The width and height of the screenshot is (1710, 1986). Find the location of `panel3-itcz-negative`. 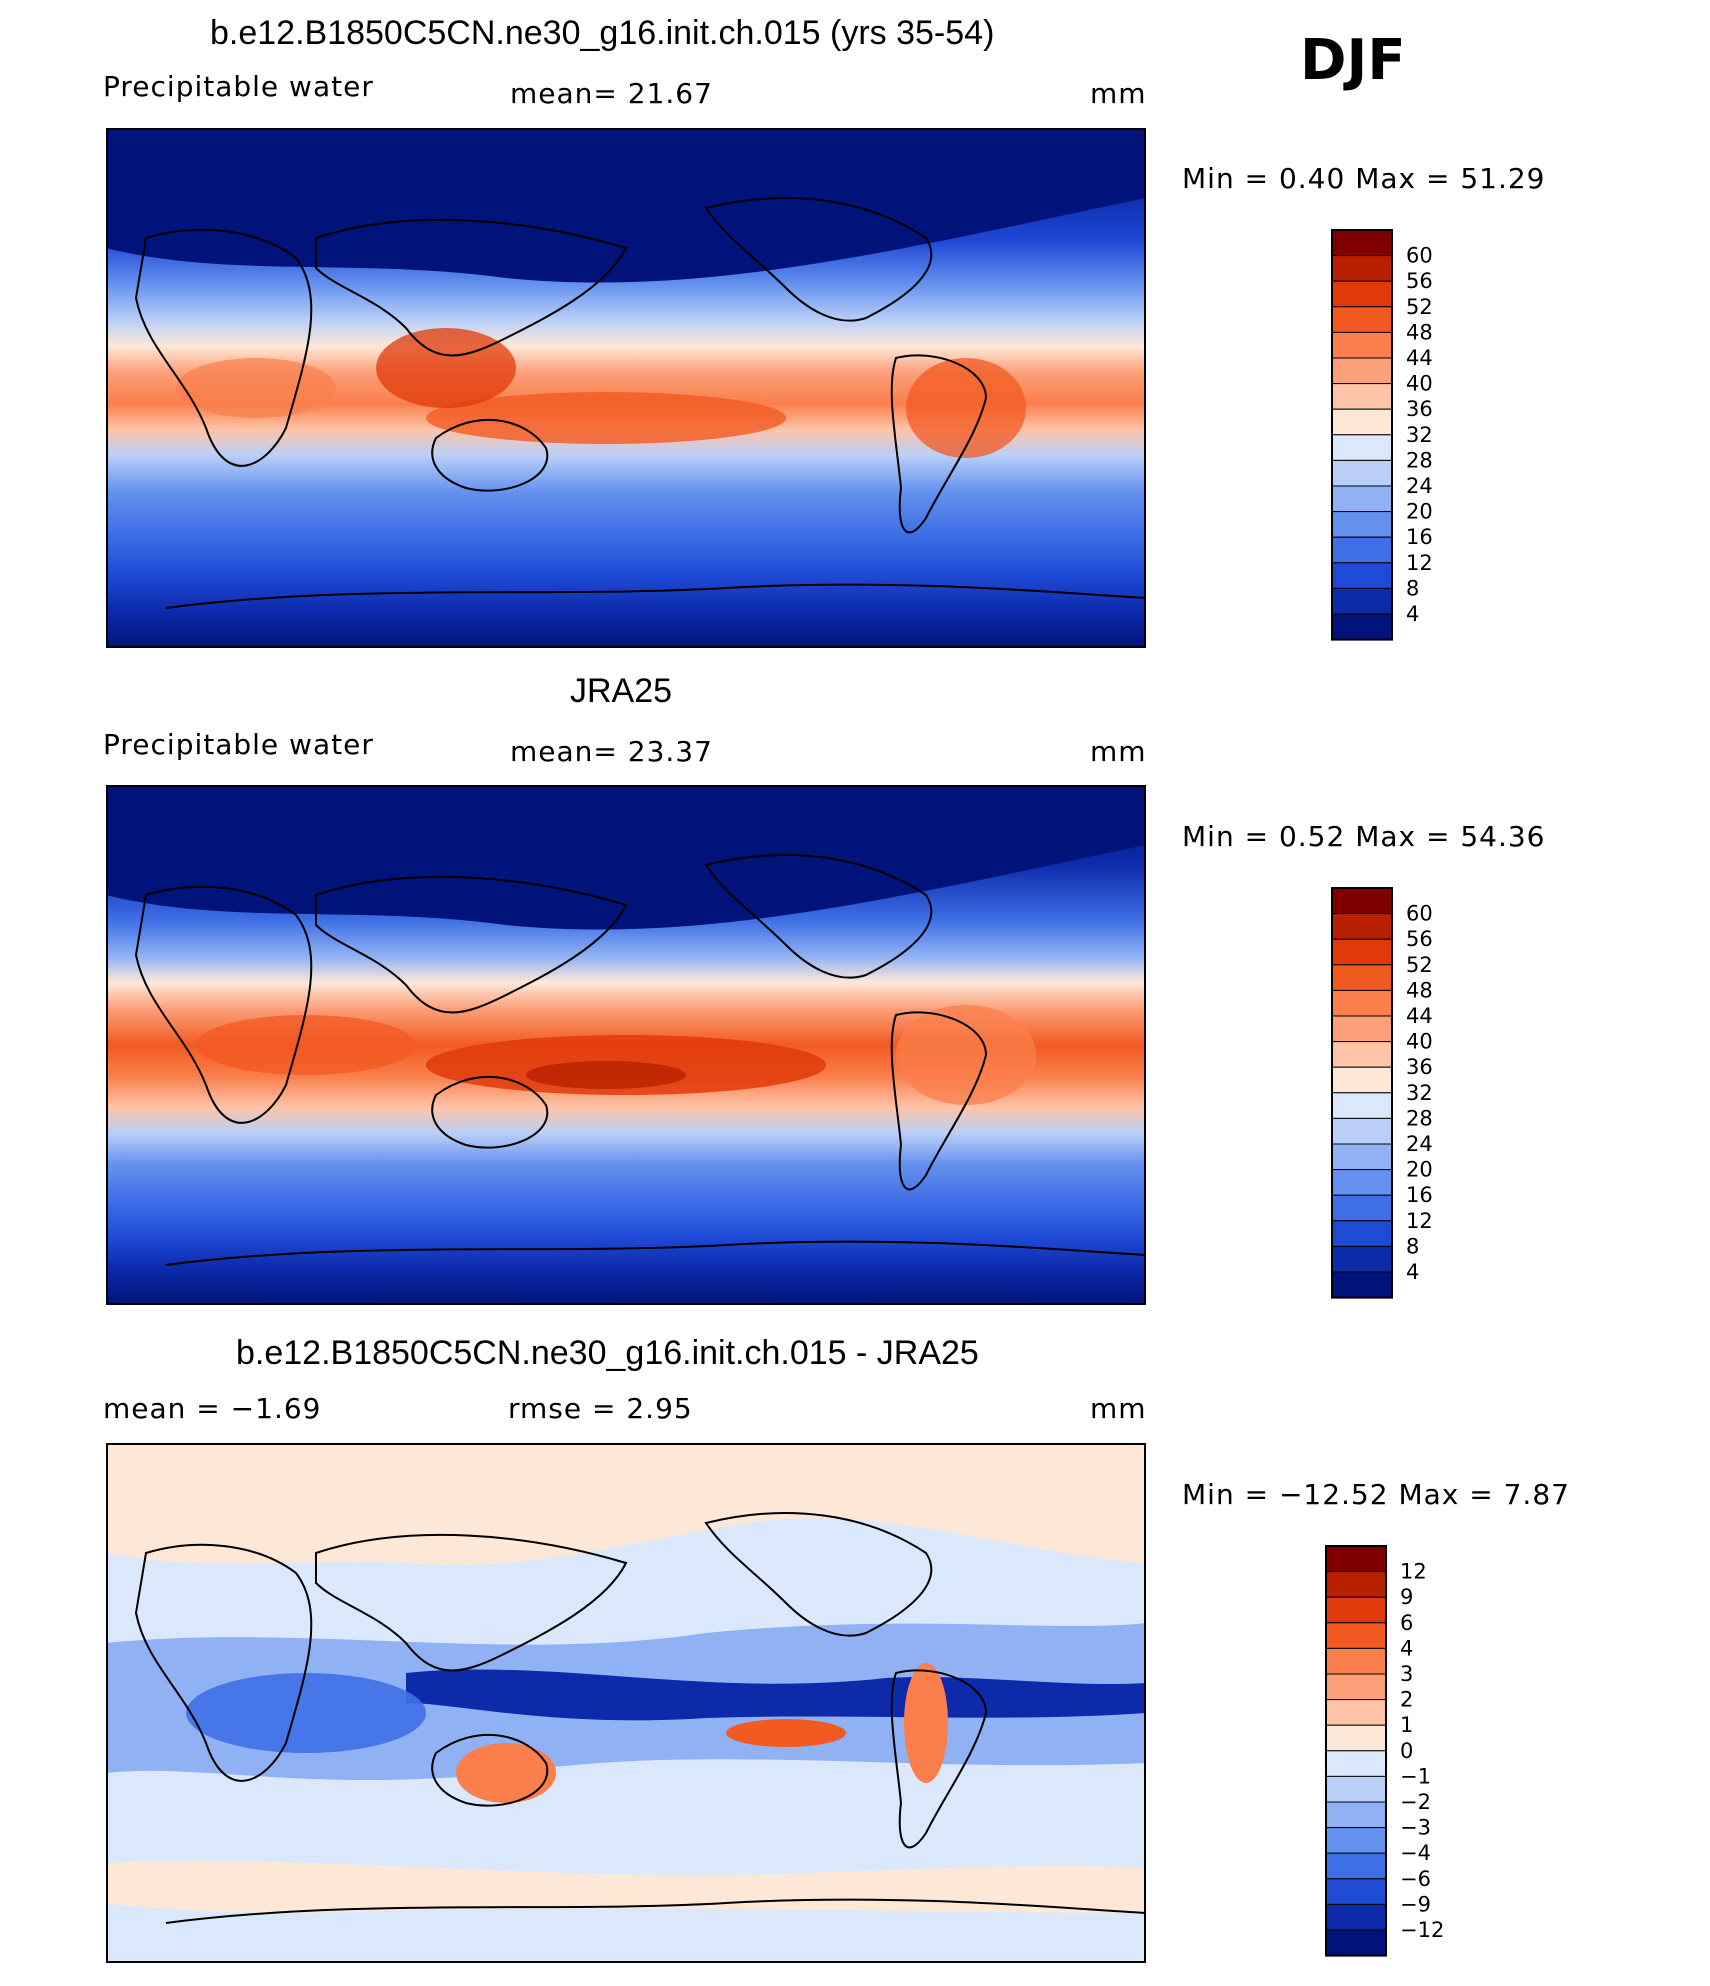

panel3-itcz-negative is located at coordinates (776, 1695).